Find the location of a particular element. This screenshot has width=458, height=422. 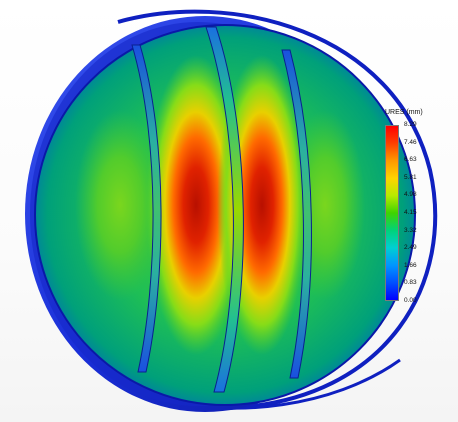

legend-tick-label: 5.81 is located at coordinates (410, 177).